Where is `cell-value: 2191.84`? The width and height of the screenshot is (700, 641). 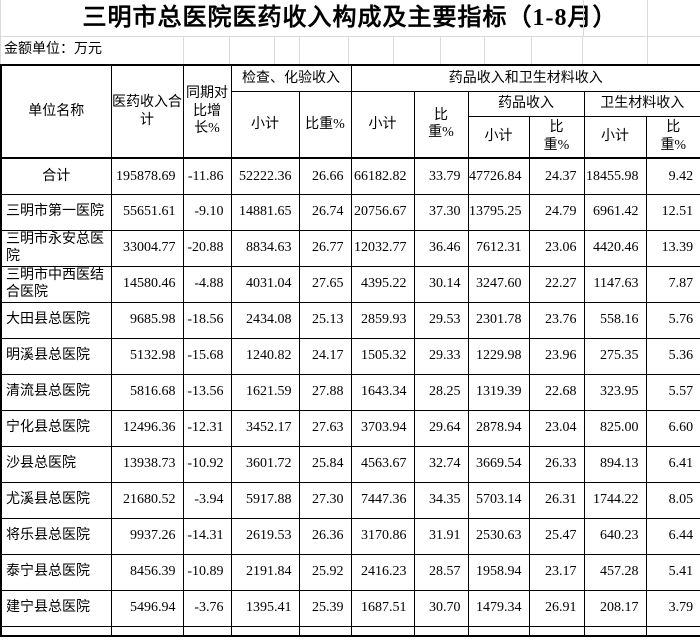
cell-value: 2191.84 is located at coordinates (265, 572).